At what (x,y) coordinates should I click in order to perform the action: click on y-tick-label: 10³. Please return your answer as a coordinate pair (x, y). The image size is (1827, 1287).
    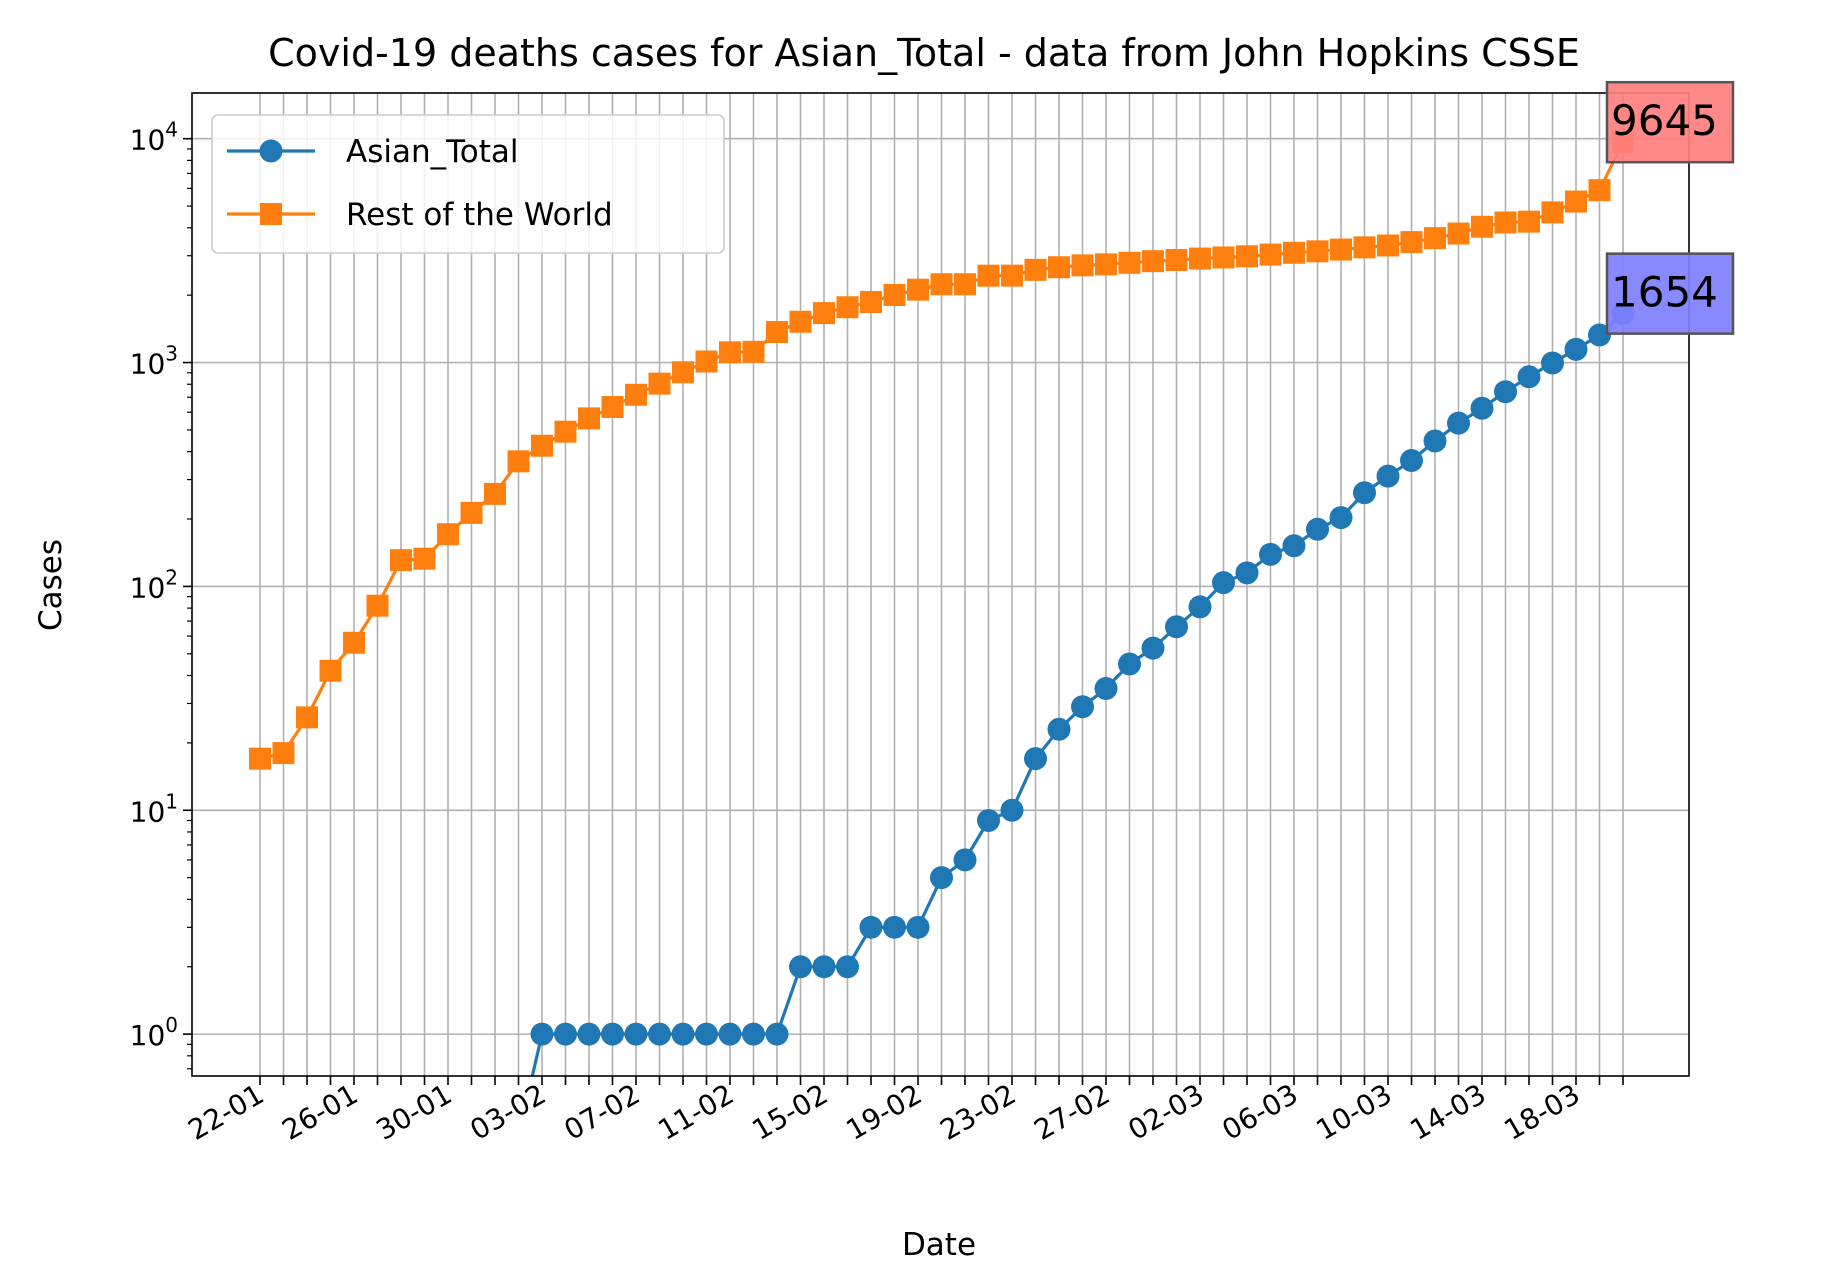
    Looking at the image, I should click on (154, 361).